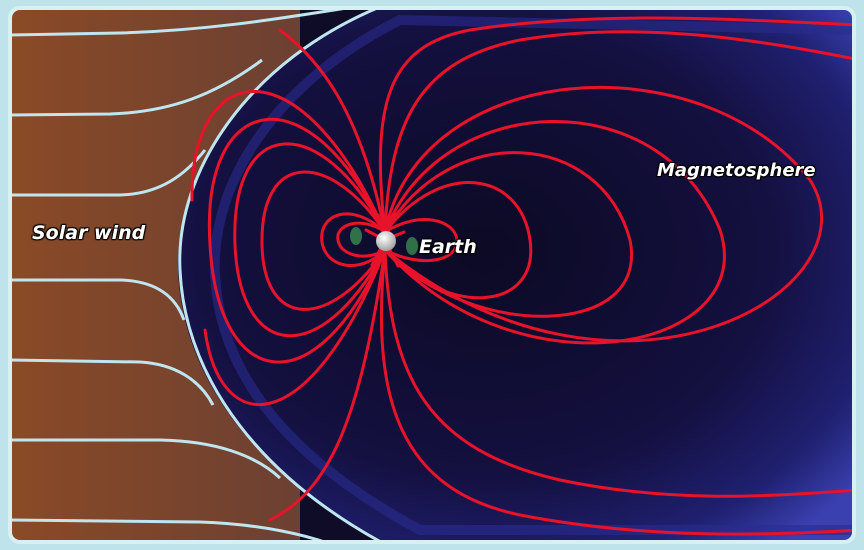 The image size is (864, 550). I want to click on solar-wind-label: Solar wind, so click(89, 233).